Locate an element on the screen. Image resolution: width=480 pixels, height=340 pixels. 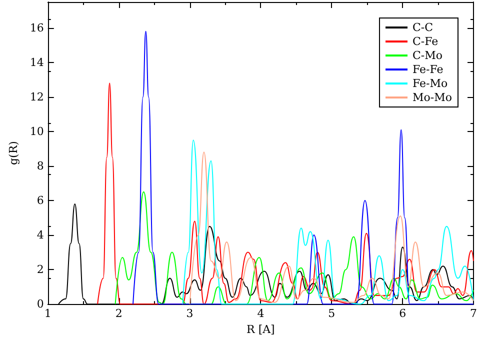
y-tick-label: 8 is located at coordinates (40, 165).